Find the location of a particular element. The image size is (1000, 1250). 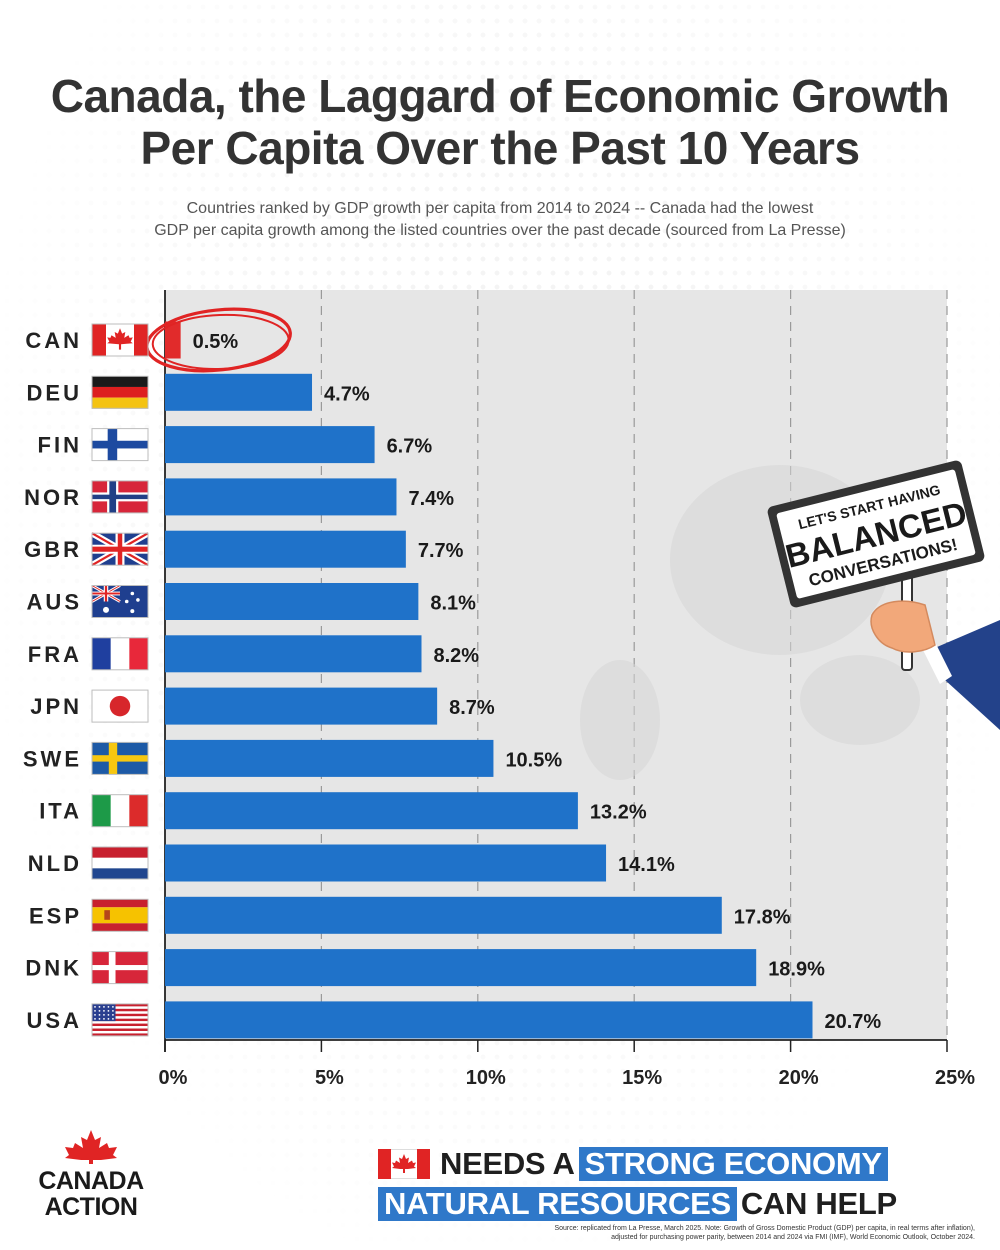

x-tick-label: 5% is located at coordinates (329, 1078).